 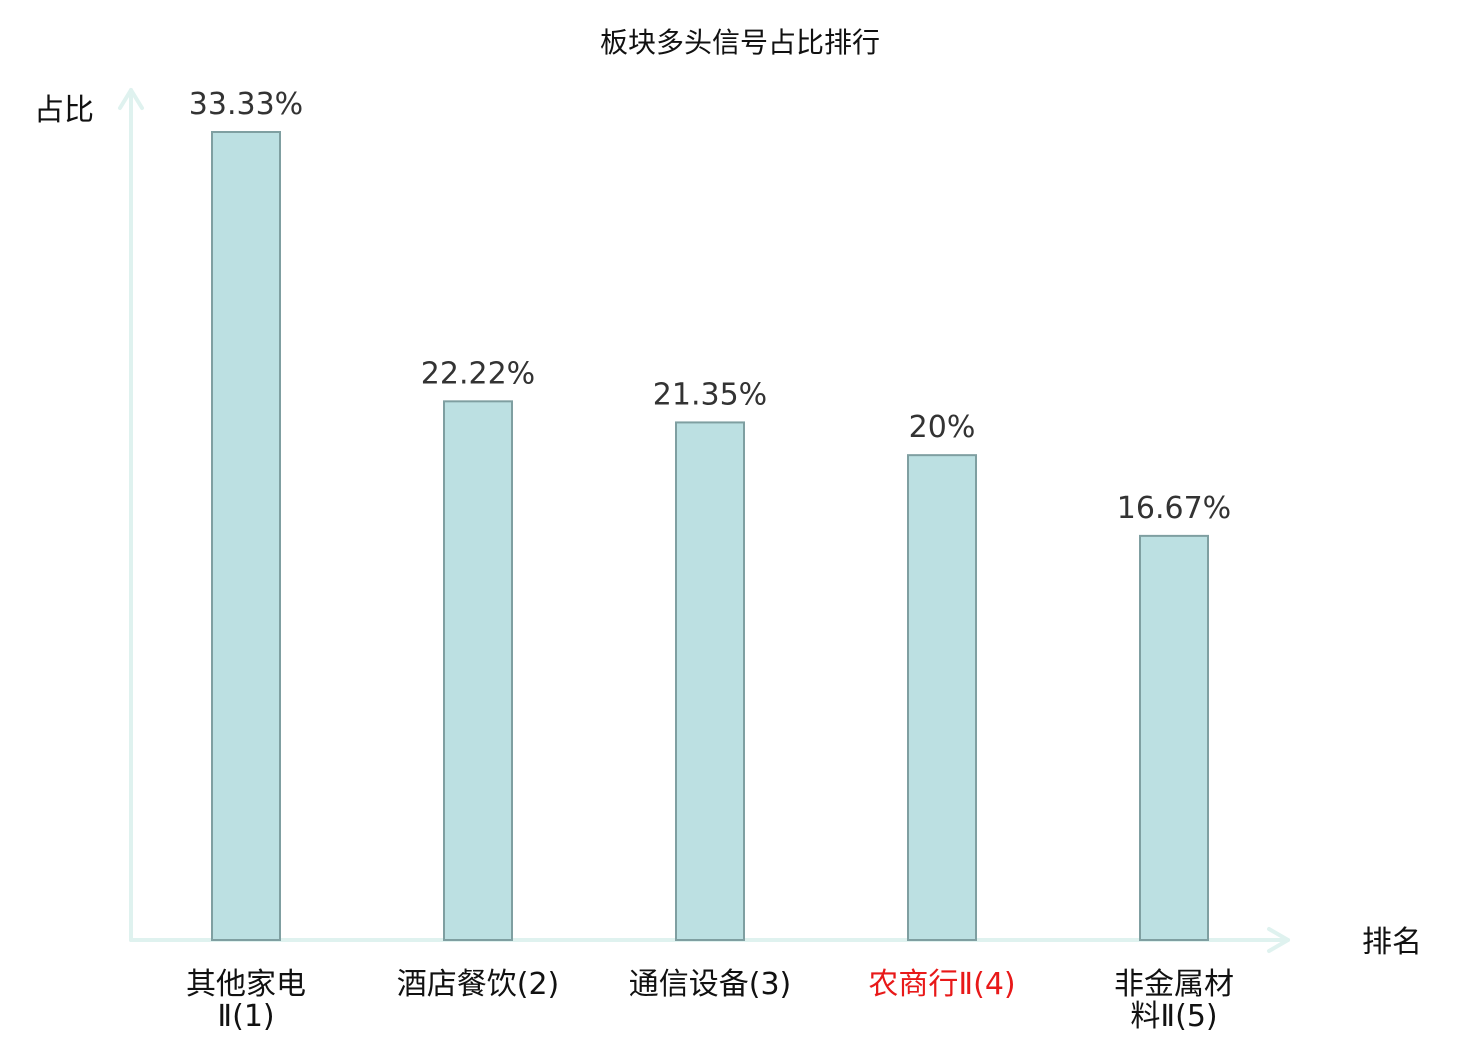 I want to click on category-label-2: 酒店餐饮(2), so click(x=478, y=984).